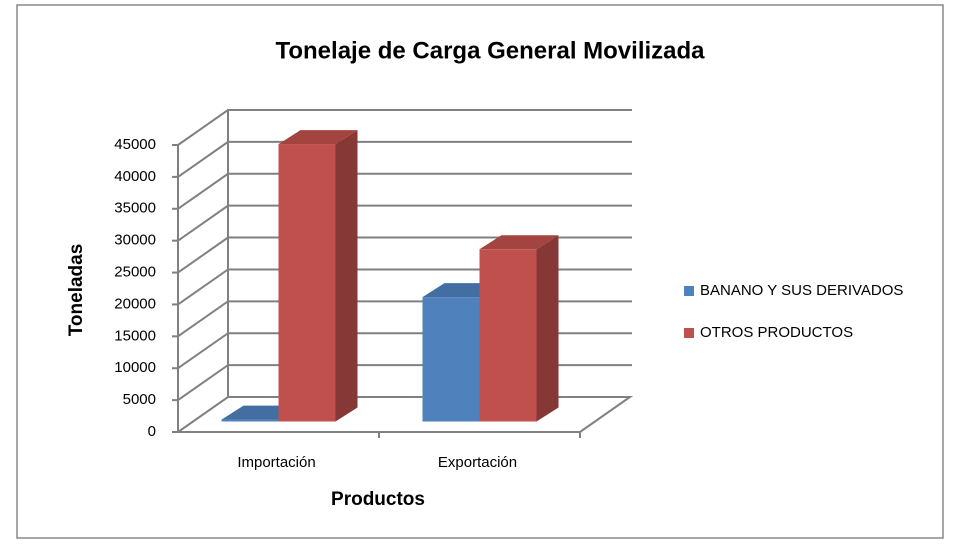 The image size is (961, 544). I want to click on floor, so click(404, 414).